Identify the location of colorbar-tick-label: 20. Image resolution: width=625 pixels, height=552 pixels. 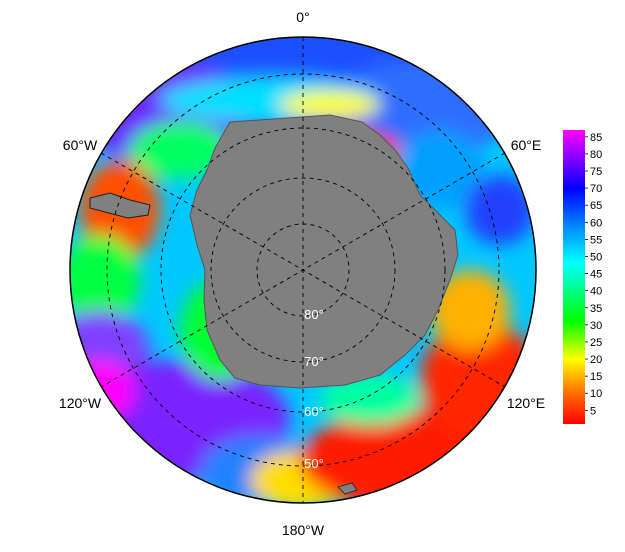
(596, 360).